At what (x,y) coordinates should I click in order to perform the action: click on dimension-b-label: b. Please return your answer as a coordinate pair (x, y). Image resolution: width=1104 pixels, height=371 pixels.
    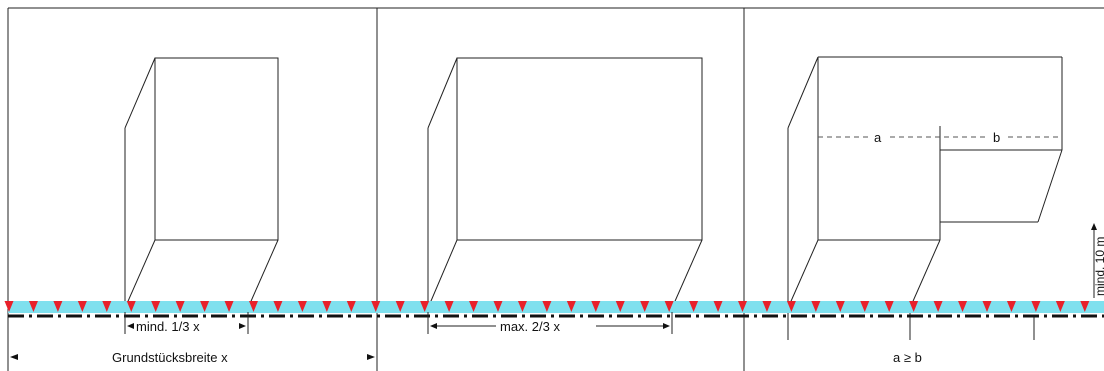
    Looking at the image, I should click on (996, 137).